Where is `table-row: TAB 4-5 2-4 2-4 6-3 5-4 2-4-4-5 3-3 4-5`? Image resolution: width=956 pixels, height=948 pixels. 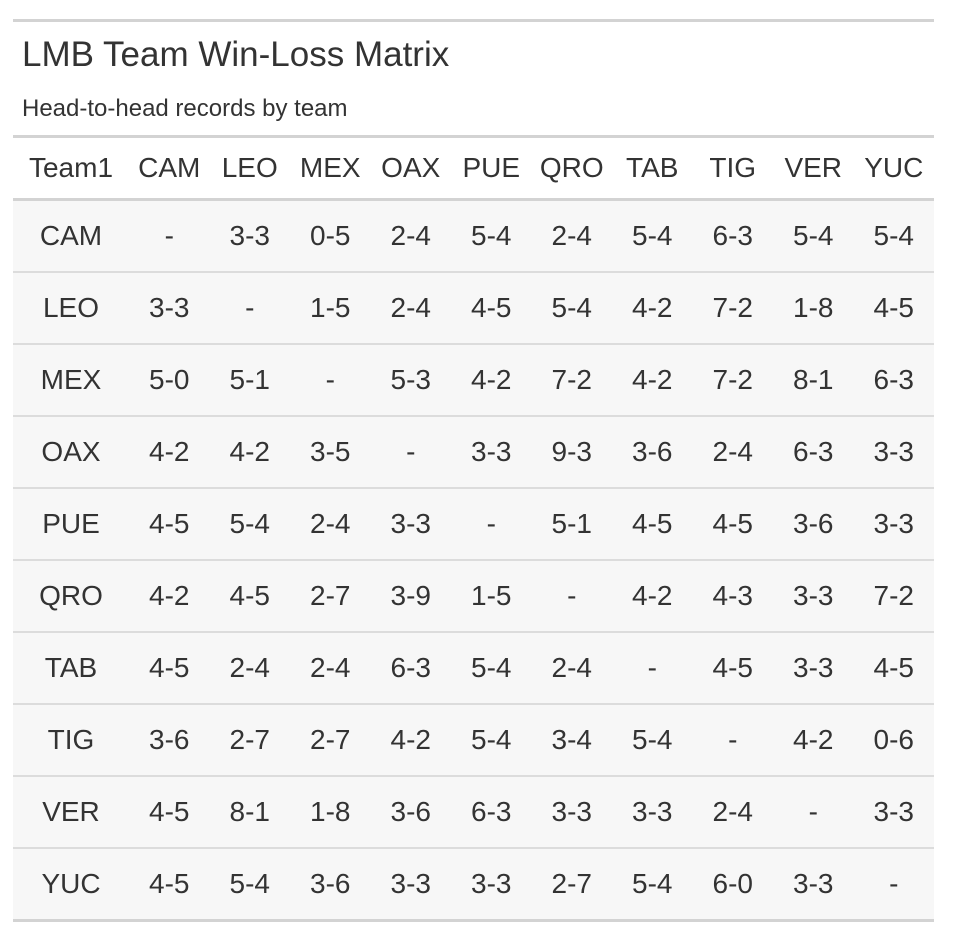
table-row: TAB 4-5 2-4 2-4 6-3 5-4 2-4-4-5 3-3 4-5 is located at coordinates (473, 667).